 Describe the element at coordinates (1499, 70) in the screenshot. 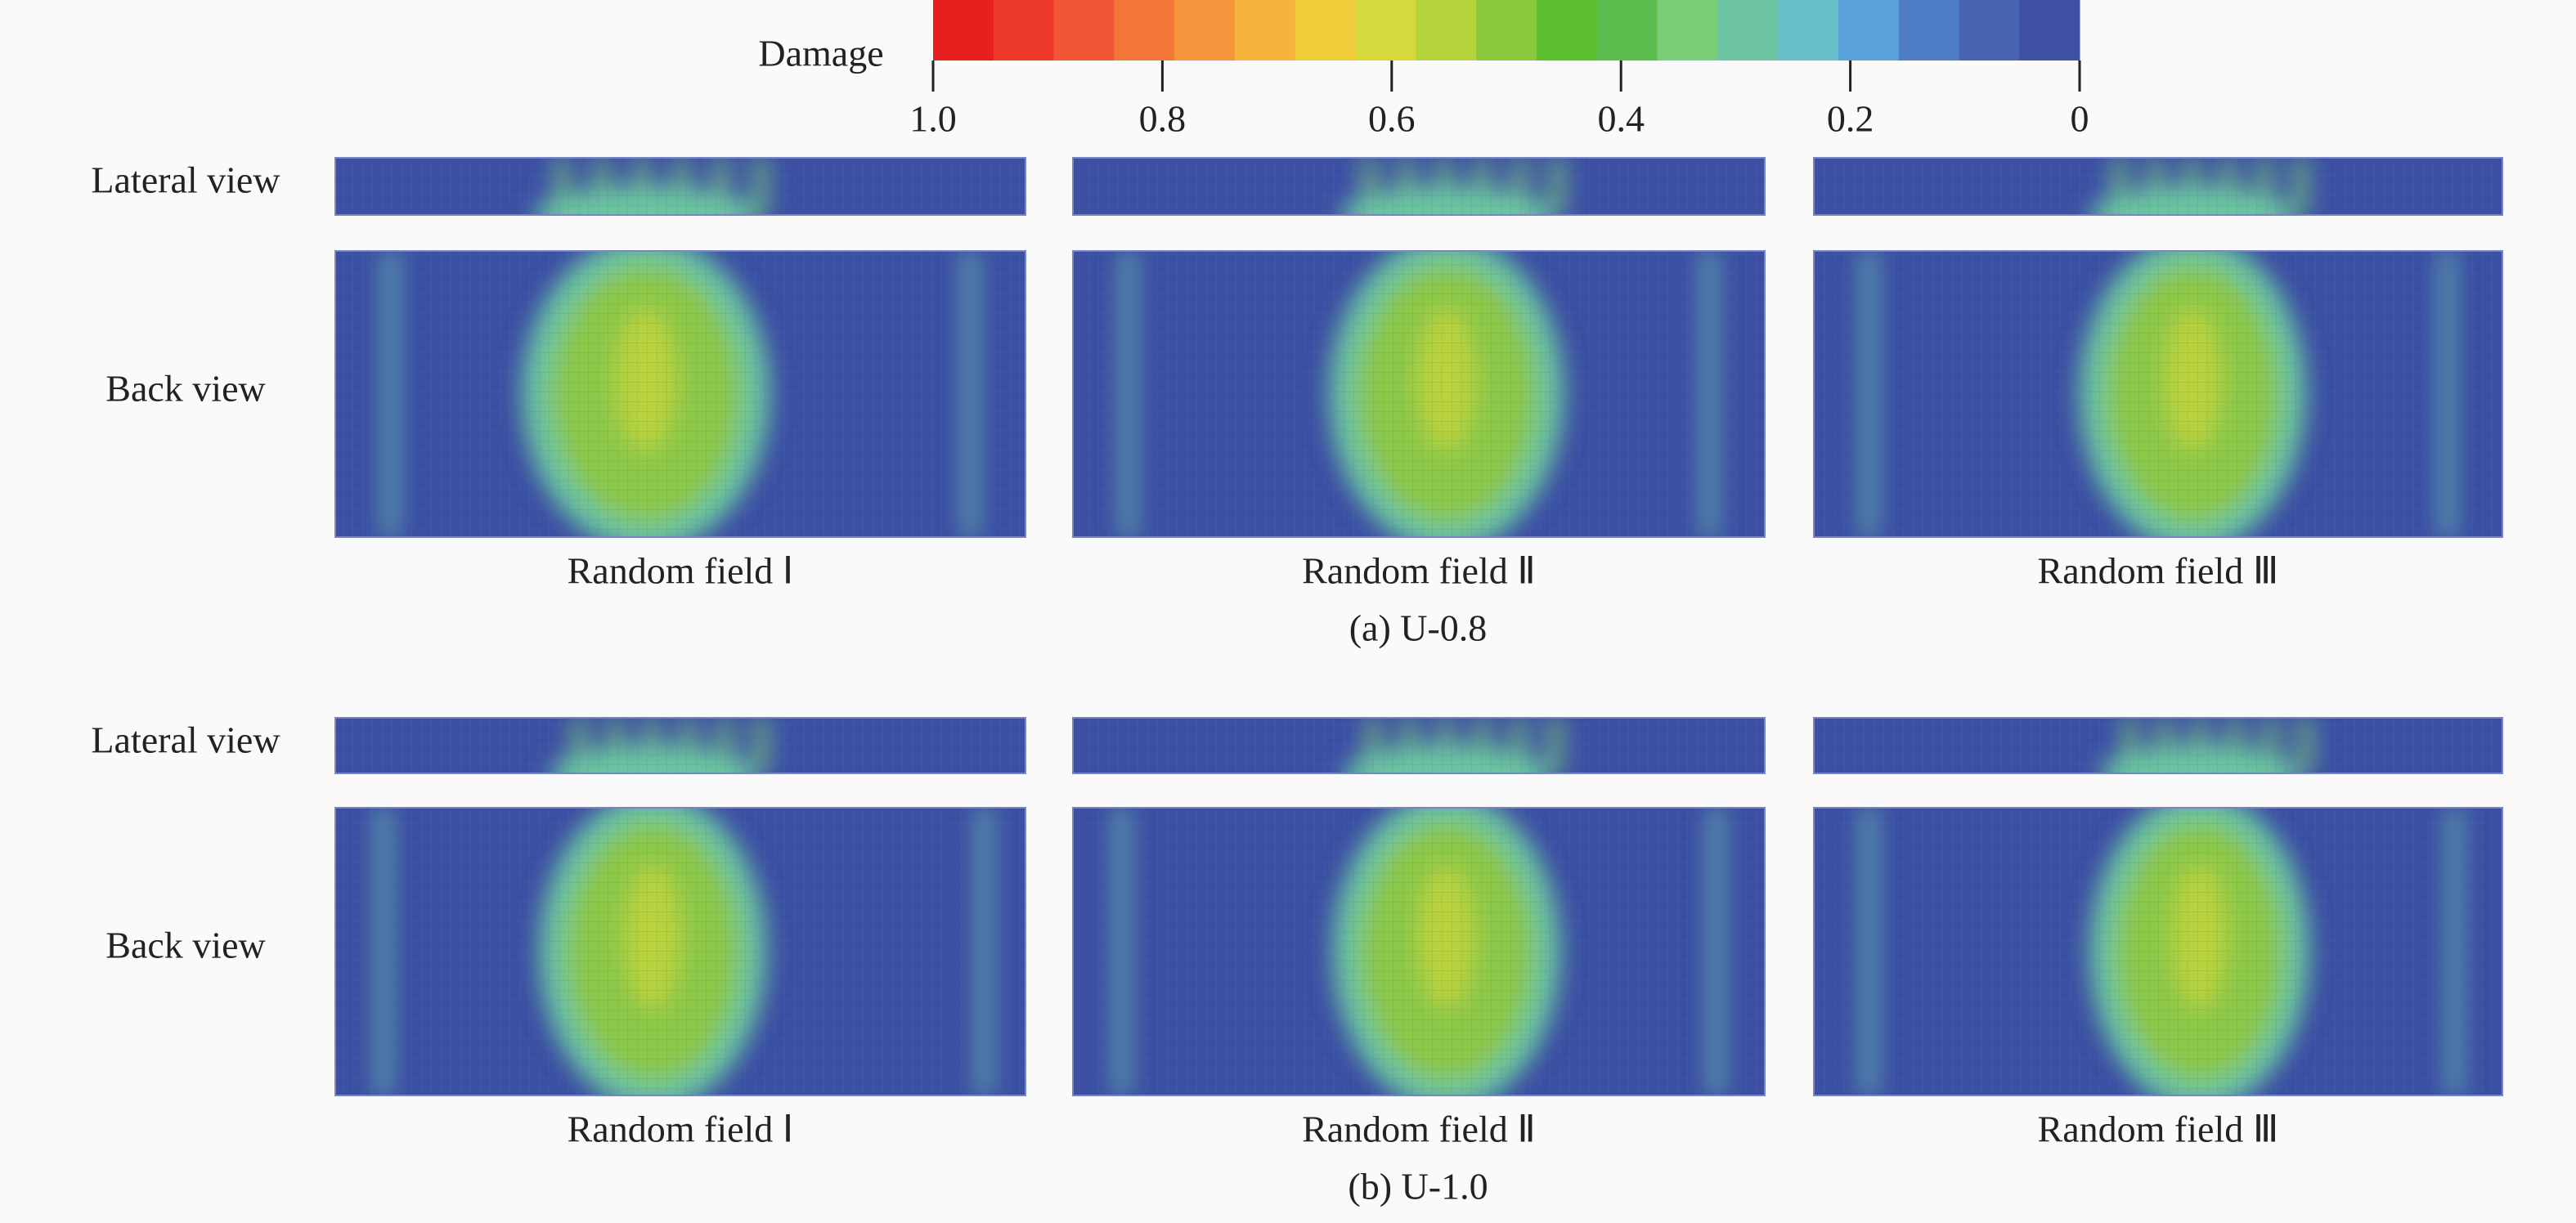

I see `colorbar: 1.0 0.8 0.6 0.4 0.2 0` at that location.